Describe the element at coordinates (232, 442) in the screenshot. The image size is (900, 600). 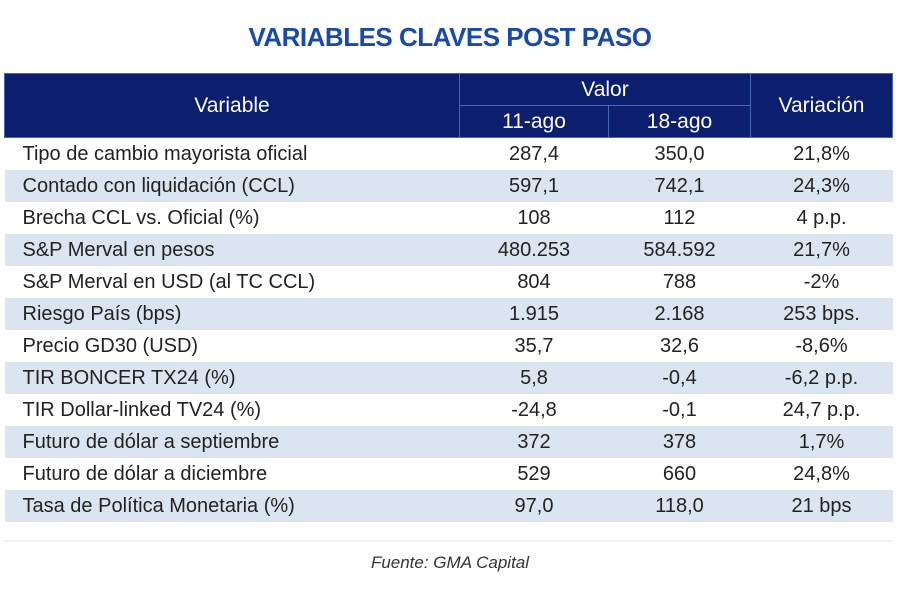
I see `cell-variable: Futuro de dólar a septiembre` at that location.